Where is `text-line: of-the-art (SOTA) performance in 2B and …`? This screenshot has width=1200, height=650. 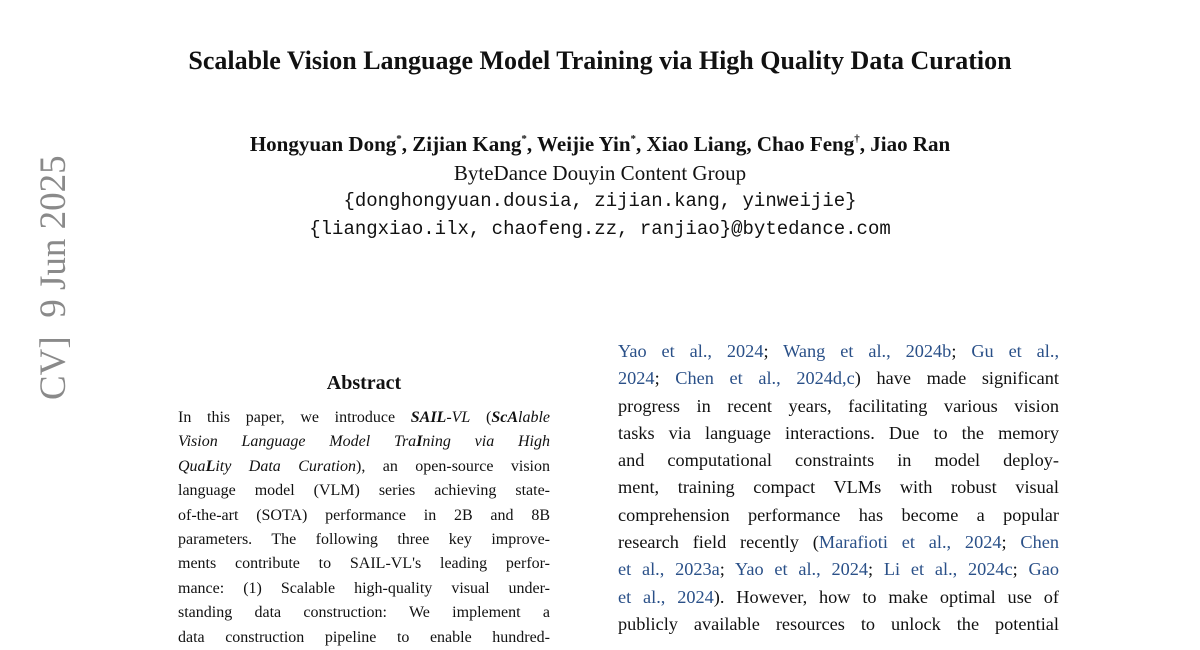
text-line: of-the-art (SOTA) performance in 2B and … is located at coordinates (364, 516).